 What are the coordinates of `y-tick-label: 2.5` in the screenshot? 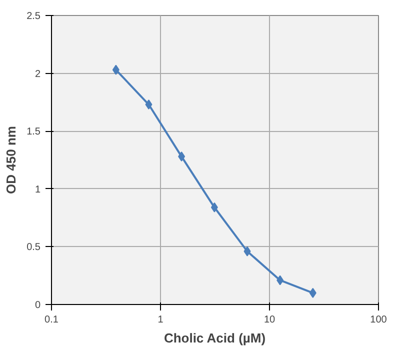 It's located at (33, 16).